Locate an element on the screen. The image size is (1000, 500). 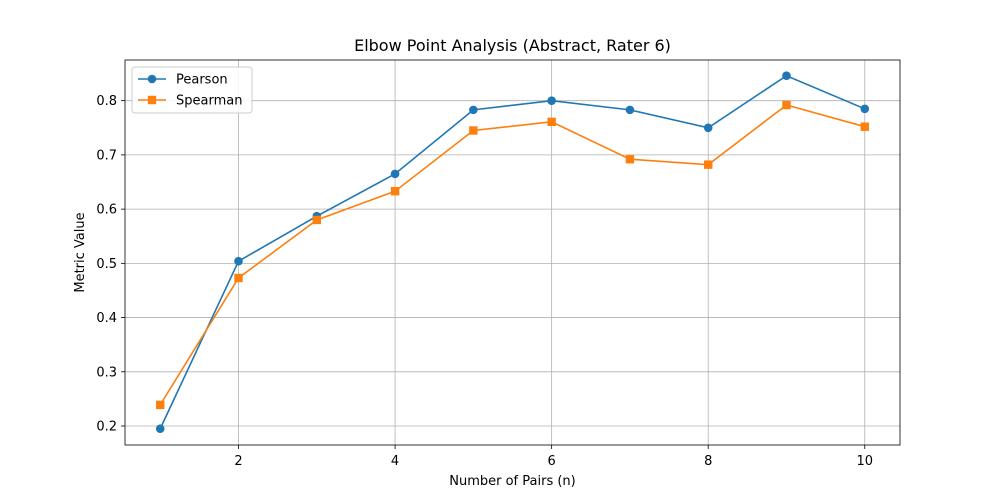
legend-marker-pearson is located at coordinates (152, 79).